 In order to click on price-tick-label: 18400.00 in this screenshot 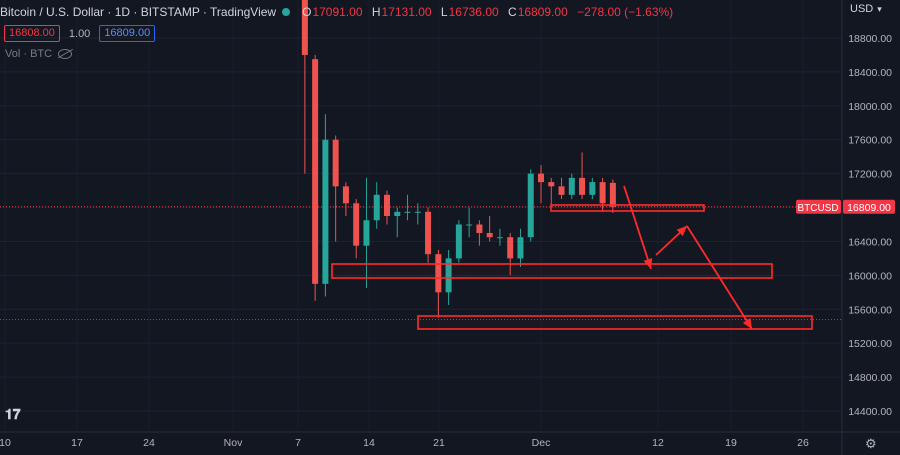, I will do `click(870, 73)`.